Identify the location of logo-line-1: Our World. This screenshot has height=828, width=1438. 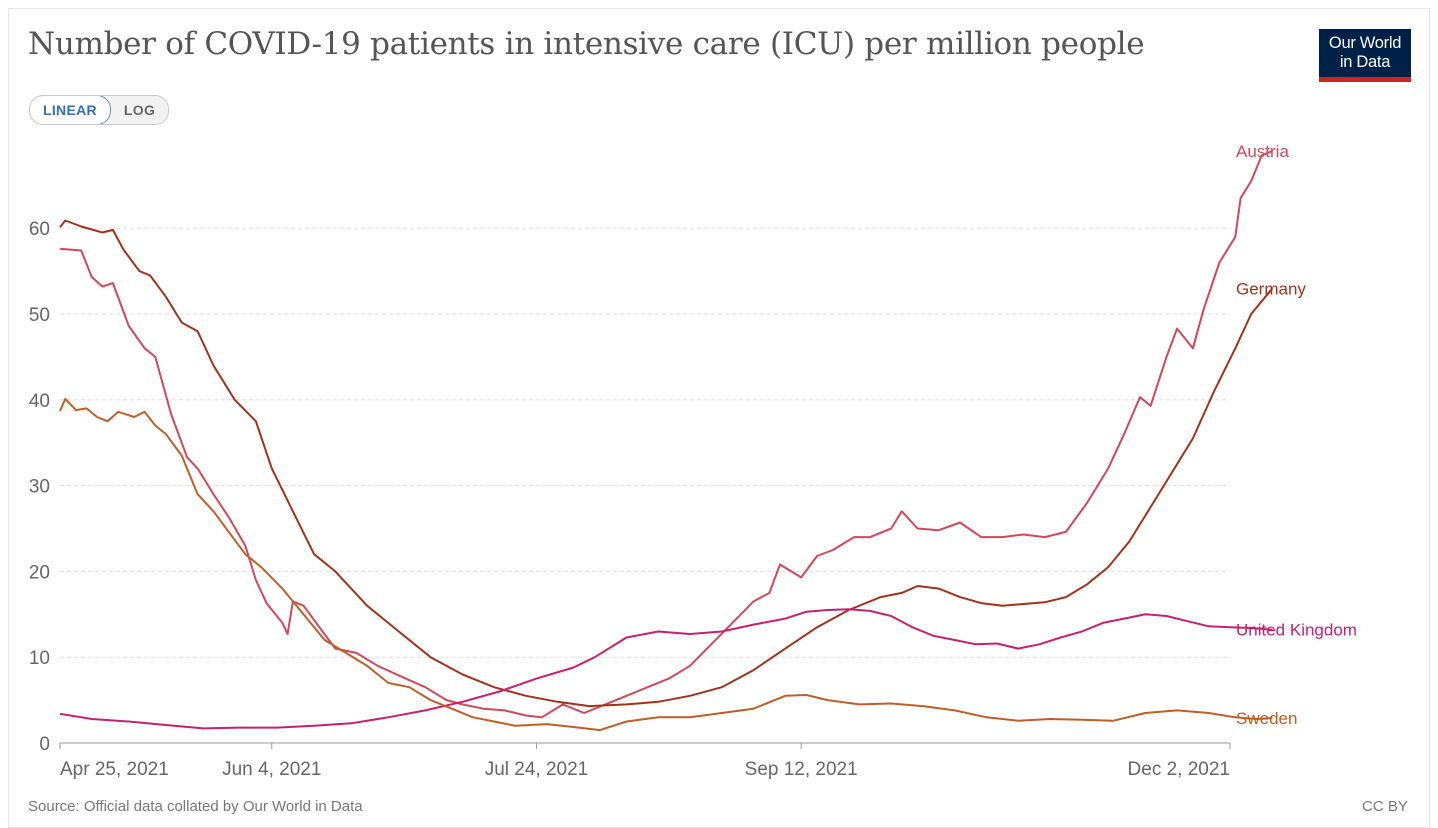
(1365, 43).